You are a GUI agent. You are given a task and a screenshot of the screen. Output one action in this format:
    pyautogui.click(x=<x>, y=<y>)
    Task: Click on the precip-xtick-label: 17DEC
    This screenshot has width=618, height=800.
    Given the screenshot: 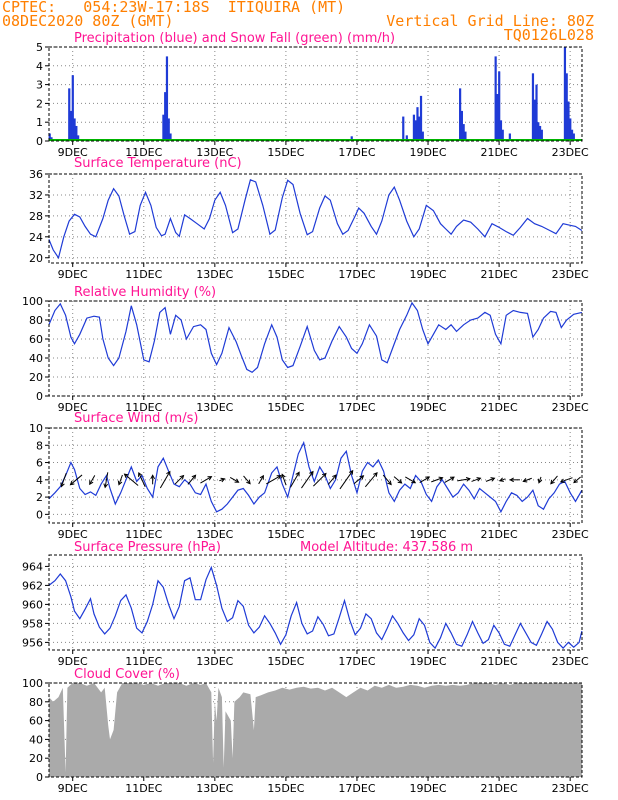 What is the action you would take?
    pyautogui.click(x=356, y=152)
    